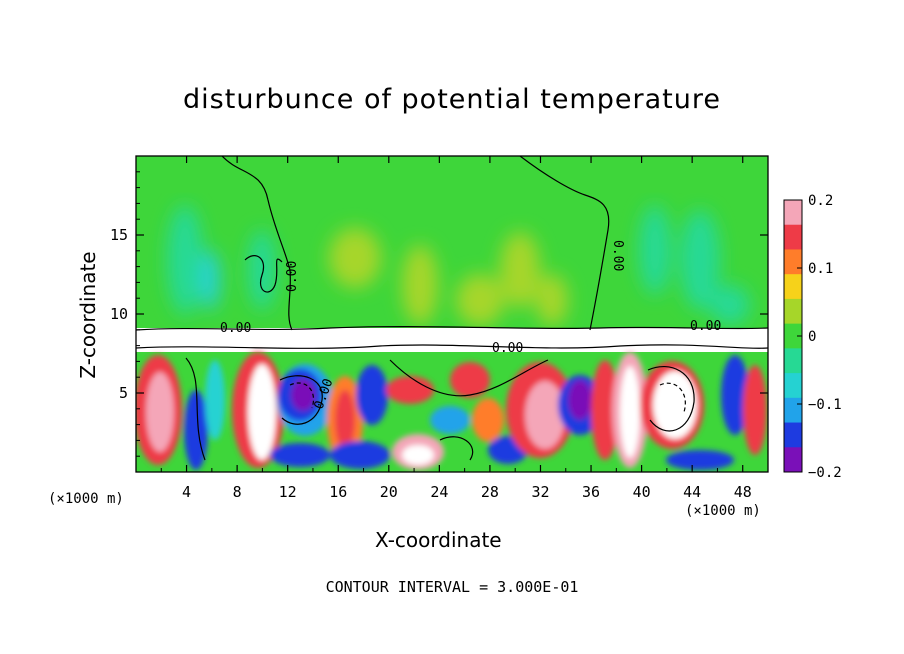 This screenshot has width=904, height=654. Describe the element at coordinates (389, 492) in the screenshot. I see `x-tick-label: 20` at that location.